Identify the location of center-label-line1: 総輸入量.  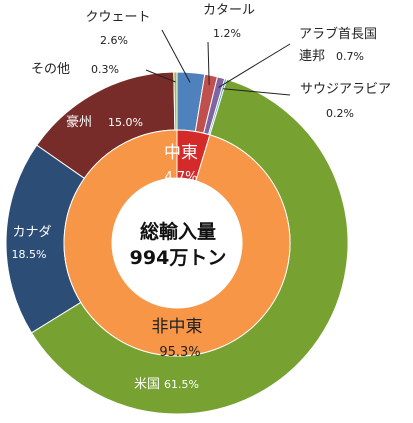
(178, 231).